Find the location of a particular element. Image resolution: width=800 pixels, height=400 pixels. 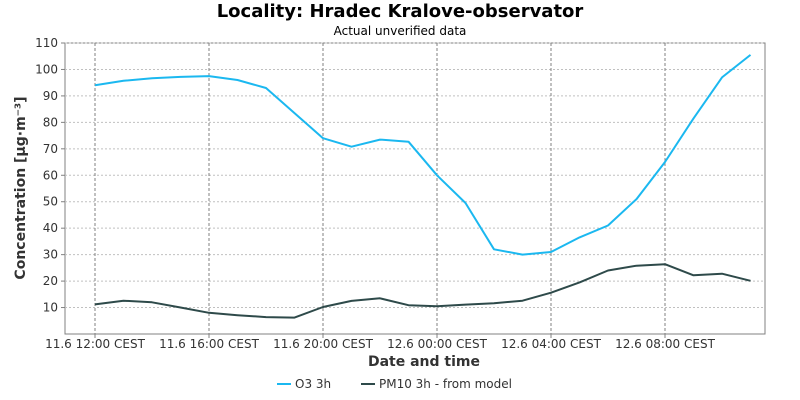

y-tick-label: 30 is located at coordinates (50, 255).